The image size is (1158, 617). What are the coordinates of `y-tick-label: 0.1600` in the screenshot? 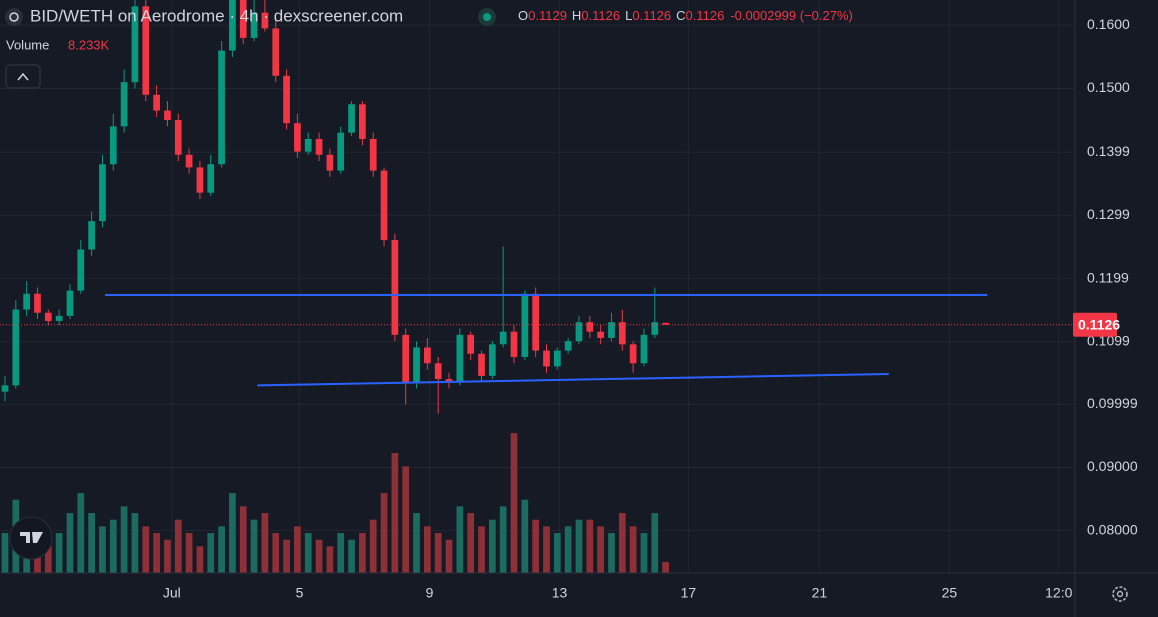 It's located at (1108, 24).